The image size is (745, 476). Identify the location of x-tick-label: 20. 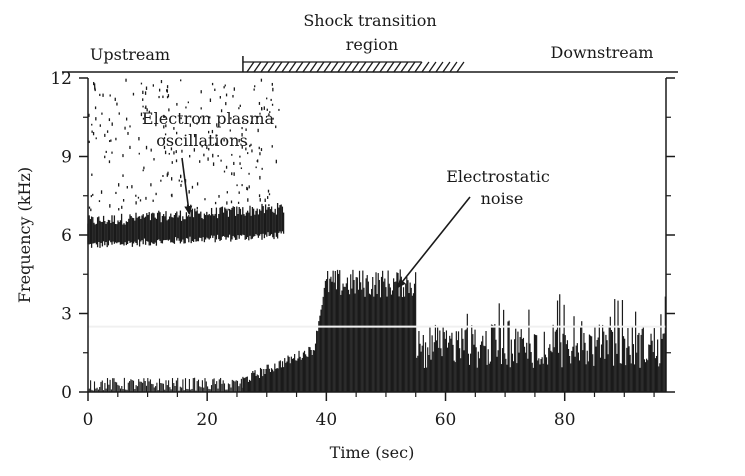
(207, 420).